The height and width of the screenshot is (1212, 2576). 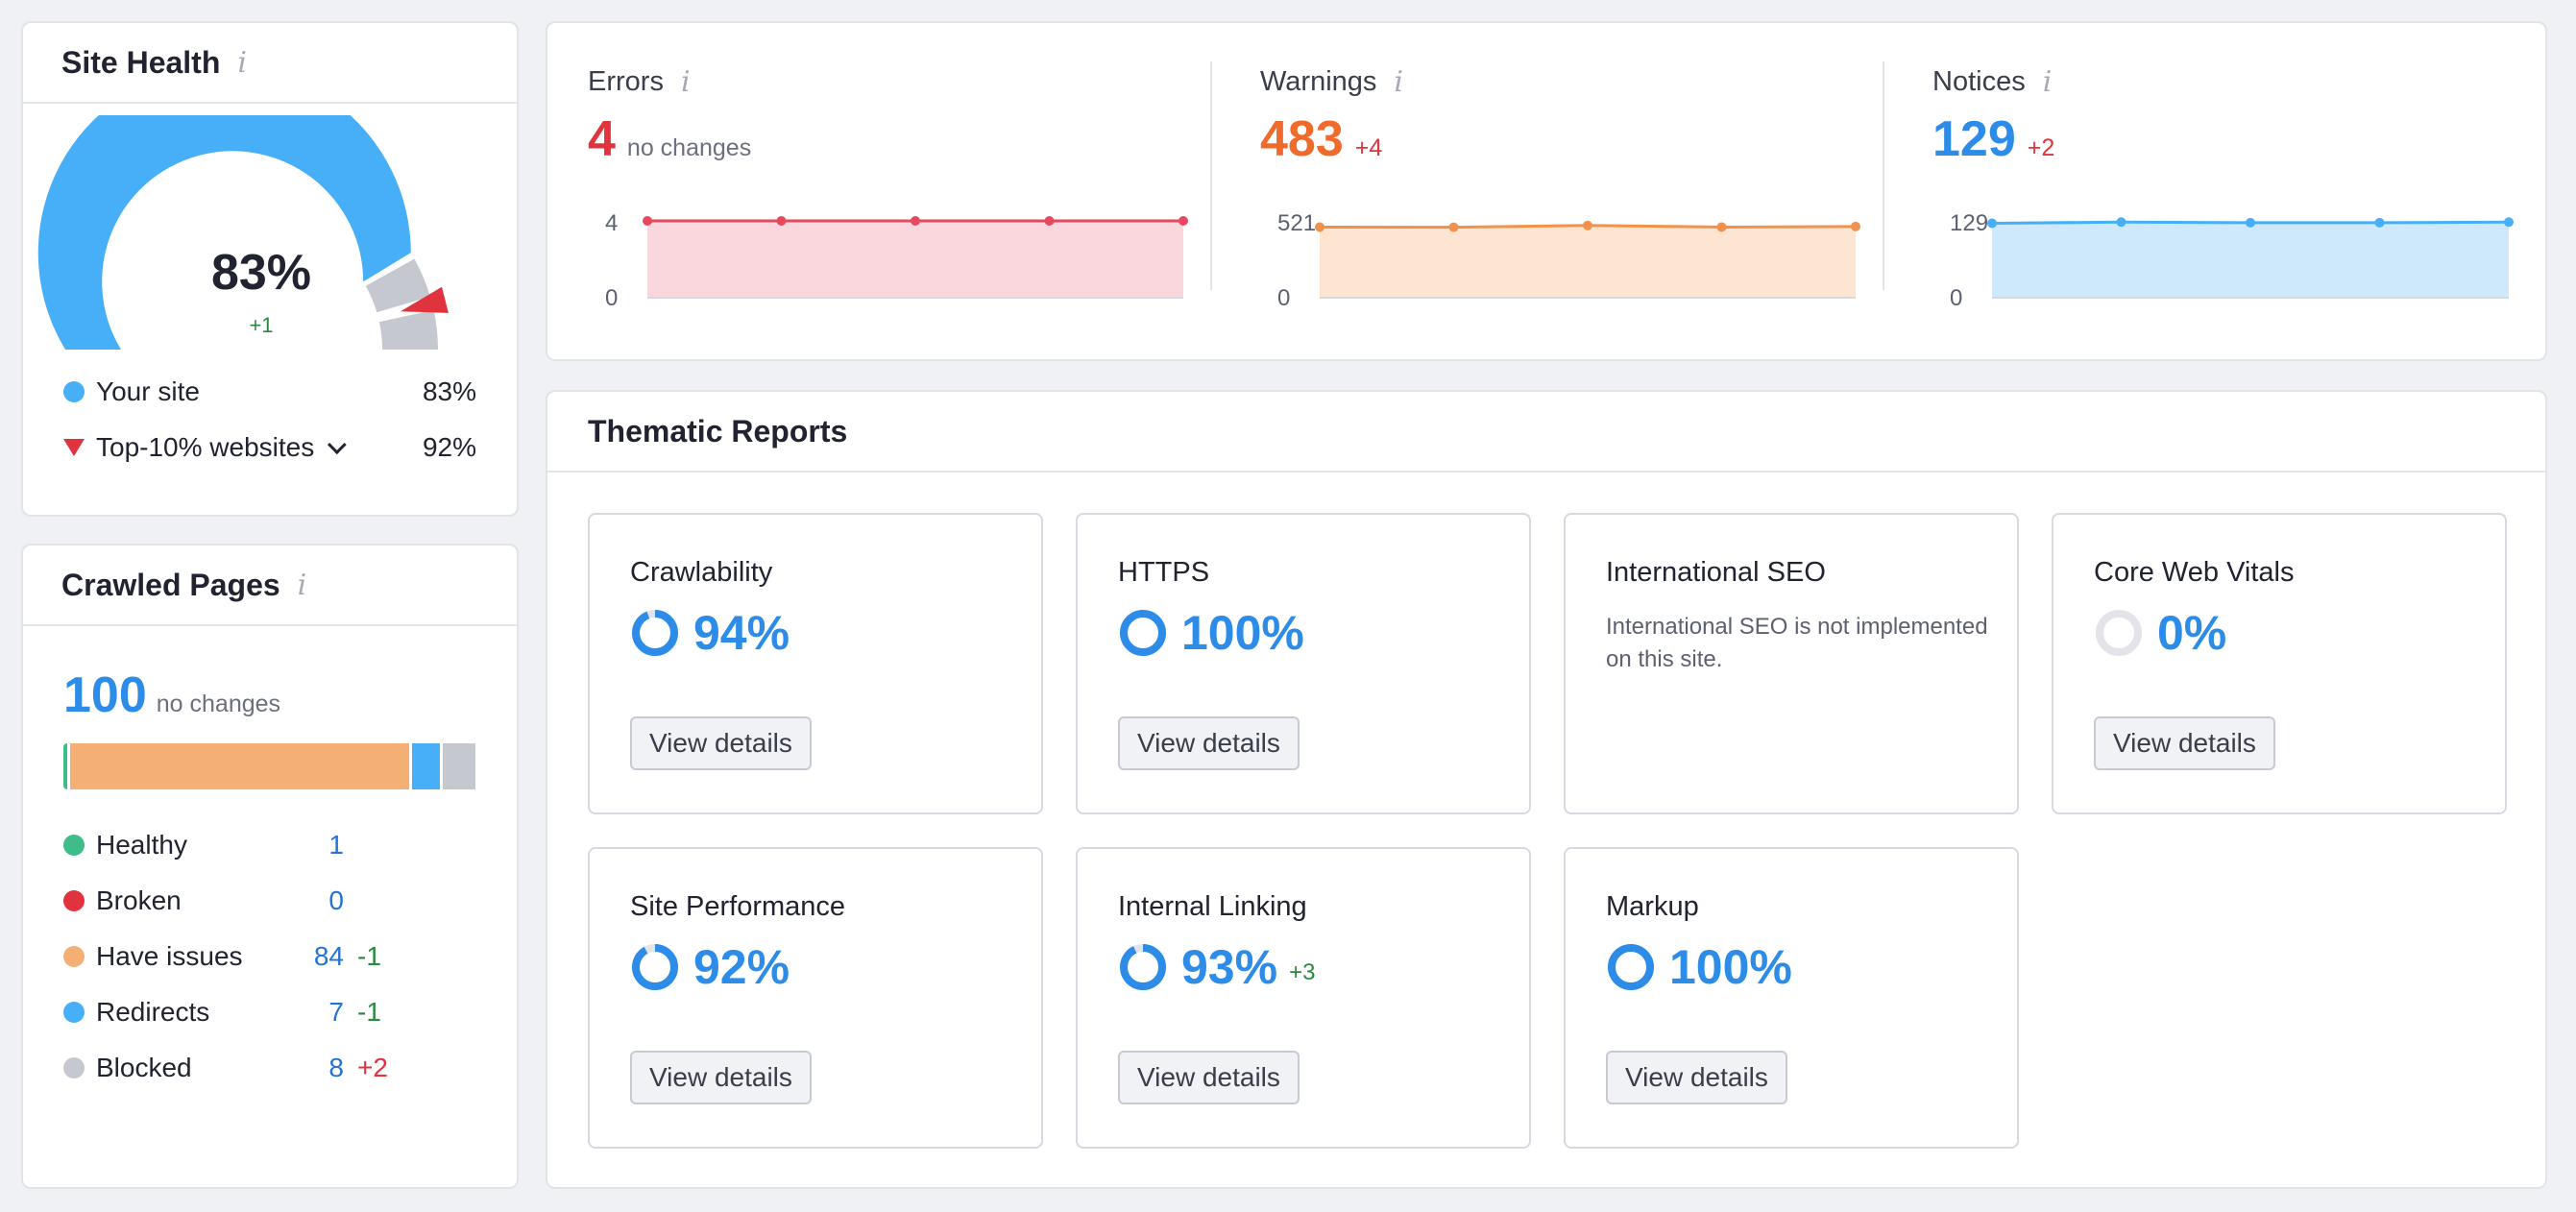 What do you see at coordinates (1304, 664) in the screenshot?
I see `thematic-tile-https: HTTPS 100% View details` at bounding box center [1304, 664].